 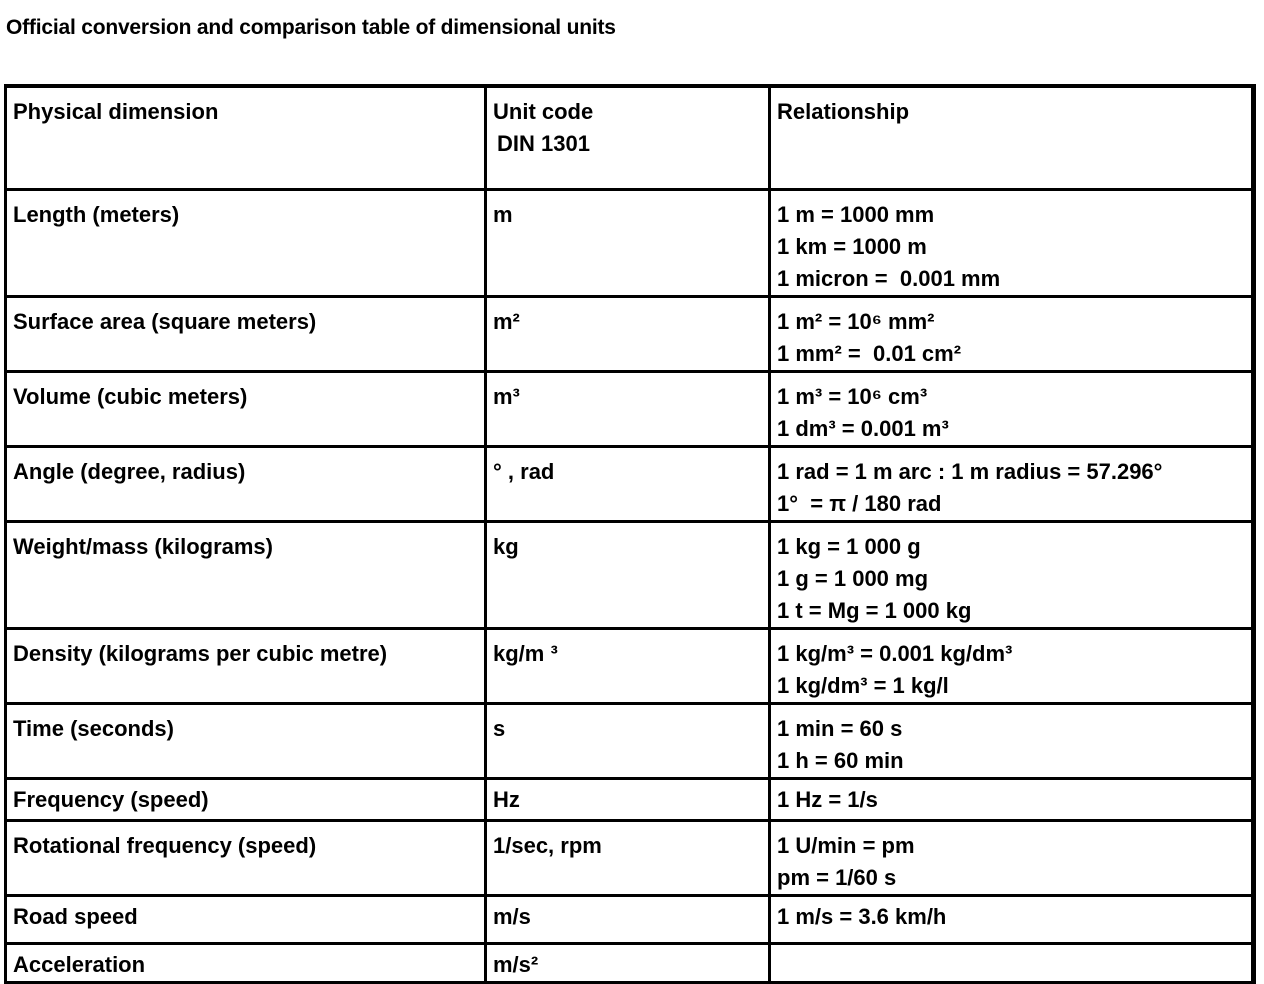 I want to click on dimension-cell: Length (meters), so click(x=245, y=242).